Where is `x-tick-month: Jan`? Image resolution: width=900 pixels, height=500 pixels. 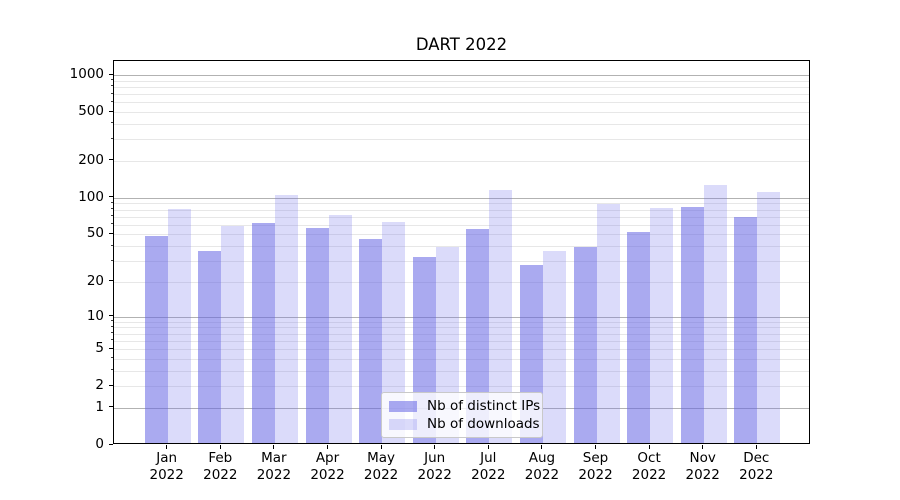 x-tick-month: Jan is located at coordinates (167, 458).